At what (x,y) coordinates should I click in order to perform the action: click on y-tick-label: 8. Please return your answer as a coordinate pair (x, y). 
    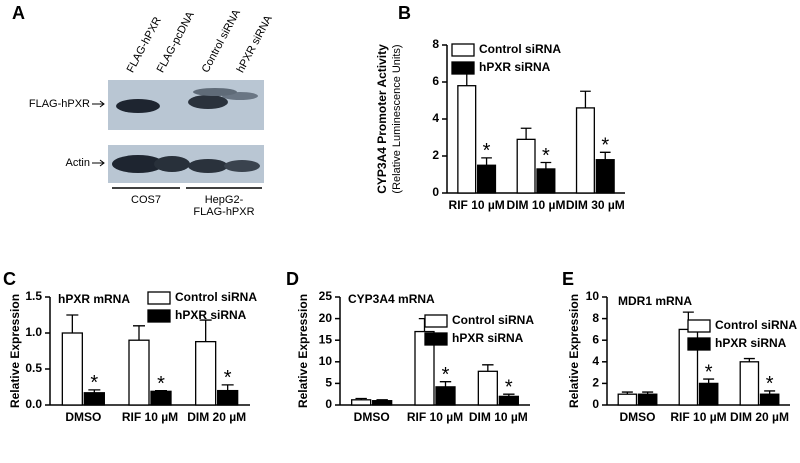
    Looking at the image, I should click on (595, 318).